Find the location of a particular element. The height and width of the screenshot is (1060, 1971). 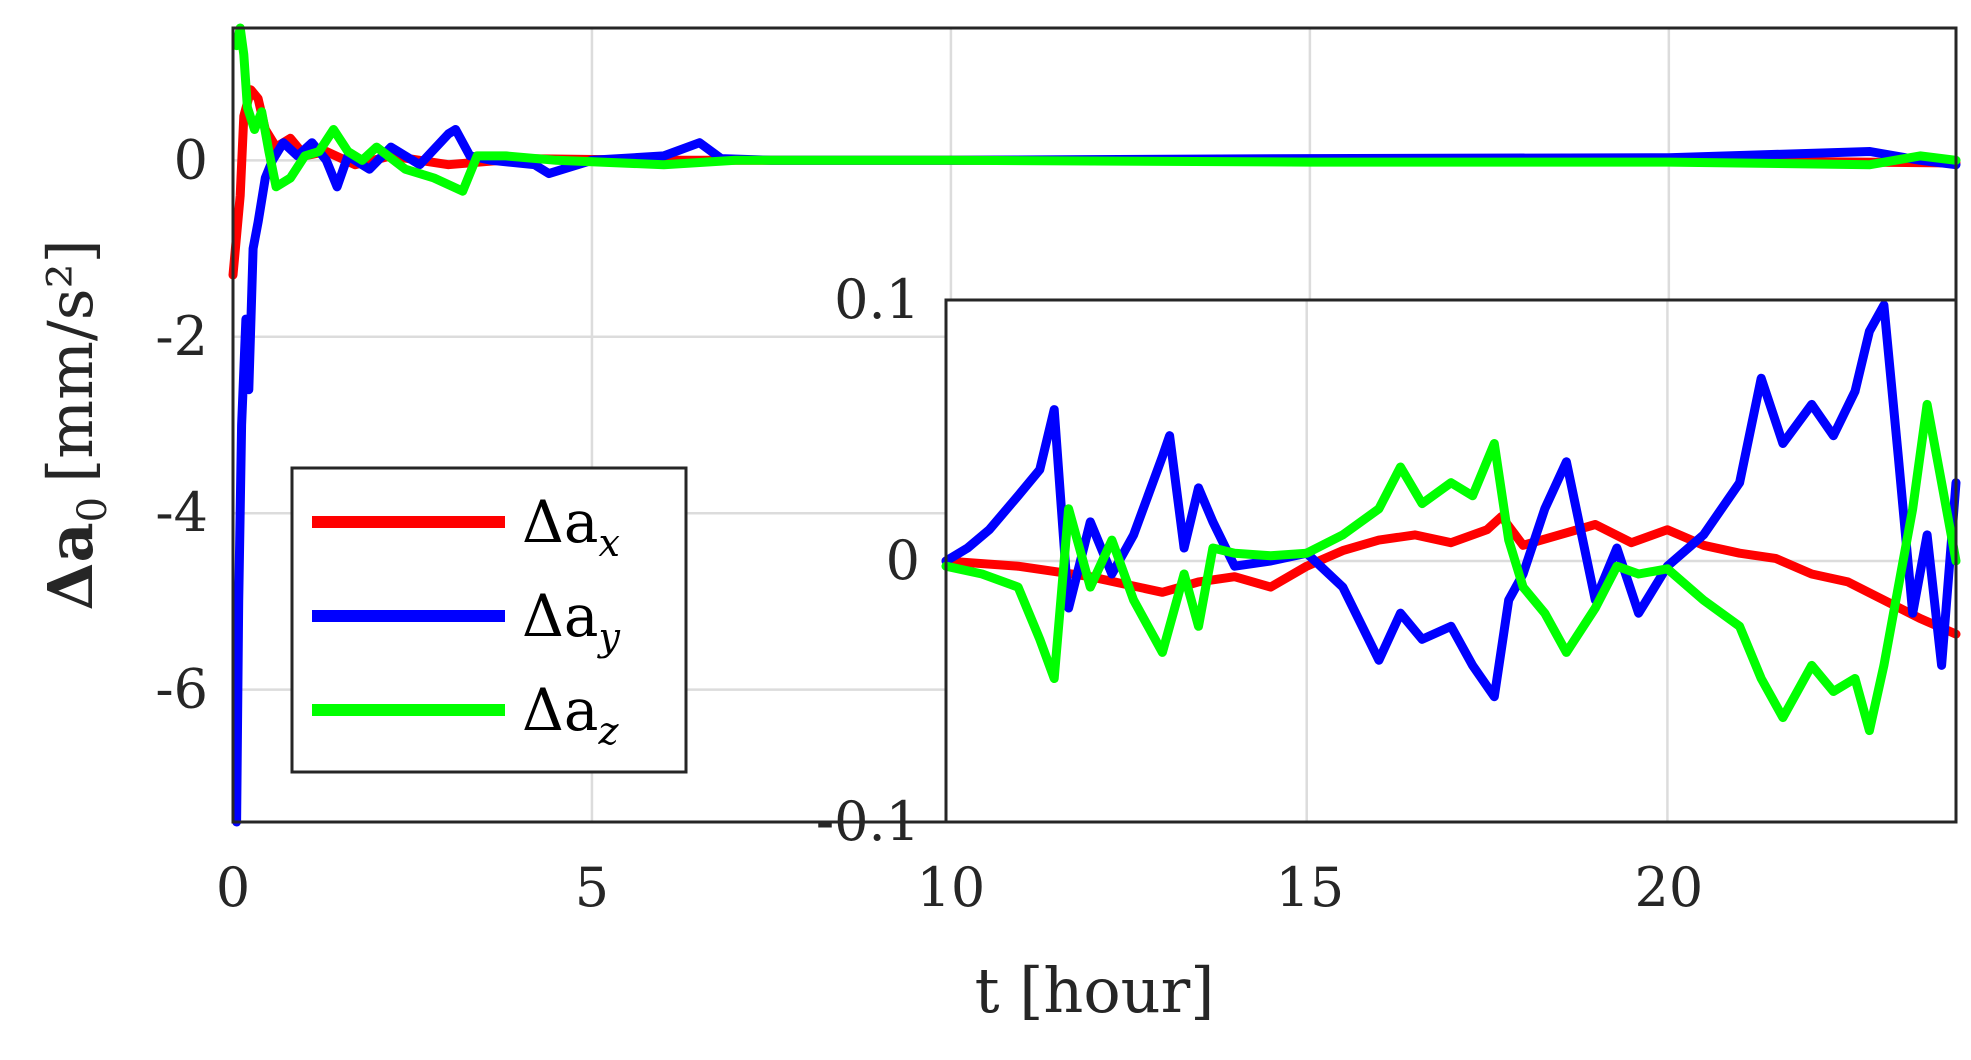

y-axis-label: Δa0 [mm/s²] is located at coordinates (75, 424).